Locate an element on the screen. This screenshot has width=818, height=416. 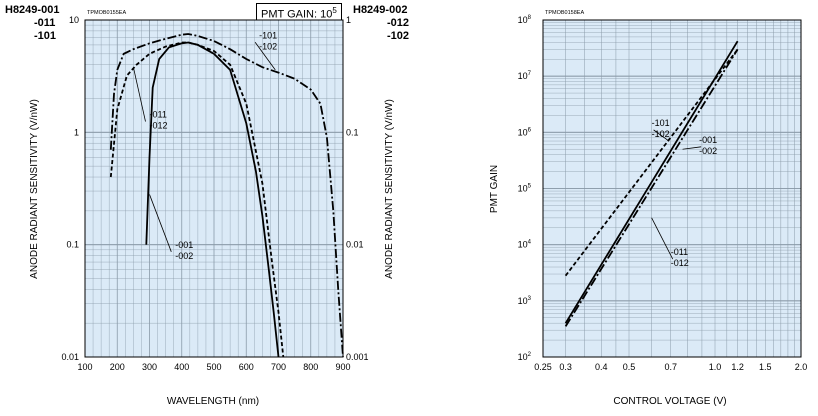
right-x-tick-label: 0.25 is located at coordinates (543, 367).